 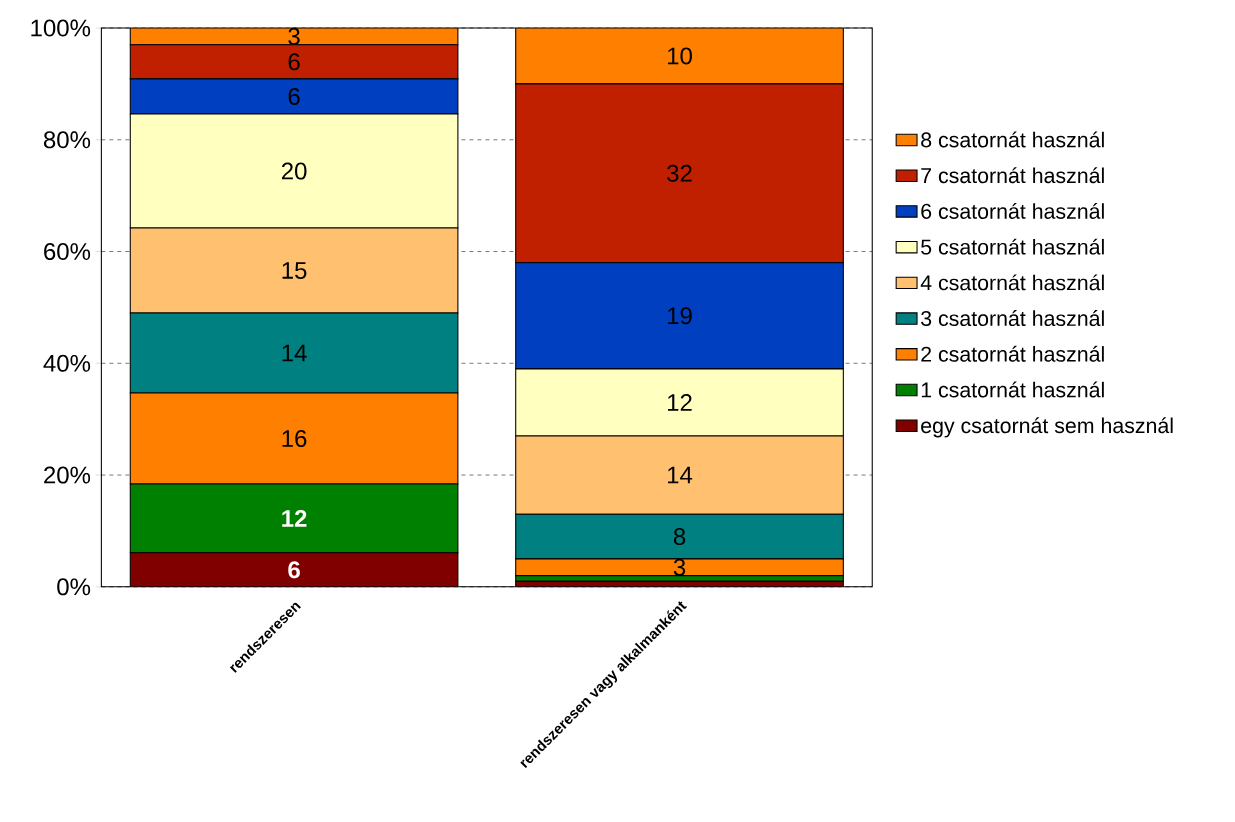 I want to click on legend-label: 3 csatornát használ, so click(x=1012, y=318).